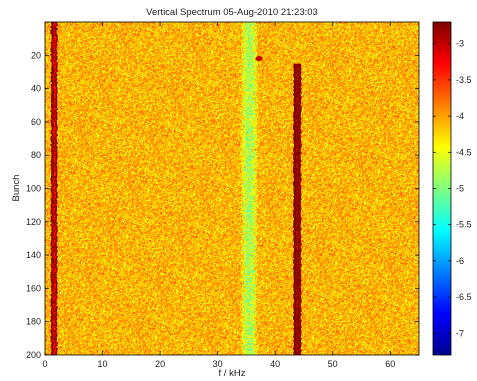  I want to click on colorbar-tick-label: -5.5, so click(464, 225).